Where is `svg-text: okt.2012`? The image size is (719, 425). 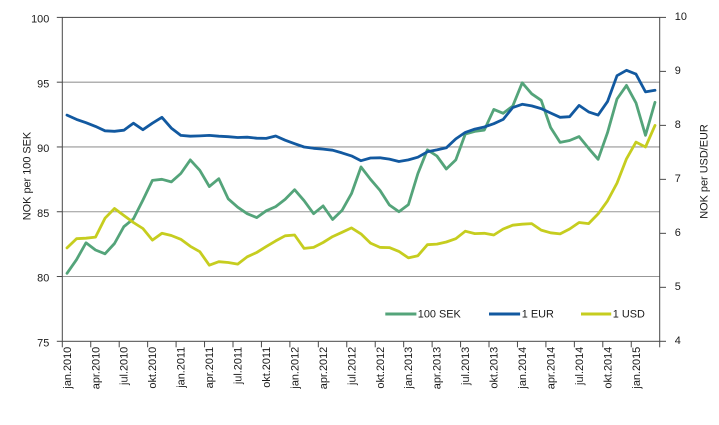
svg-text: okt.2012 is located at coordinates (381, 368).